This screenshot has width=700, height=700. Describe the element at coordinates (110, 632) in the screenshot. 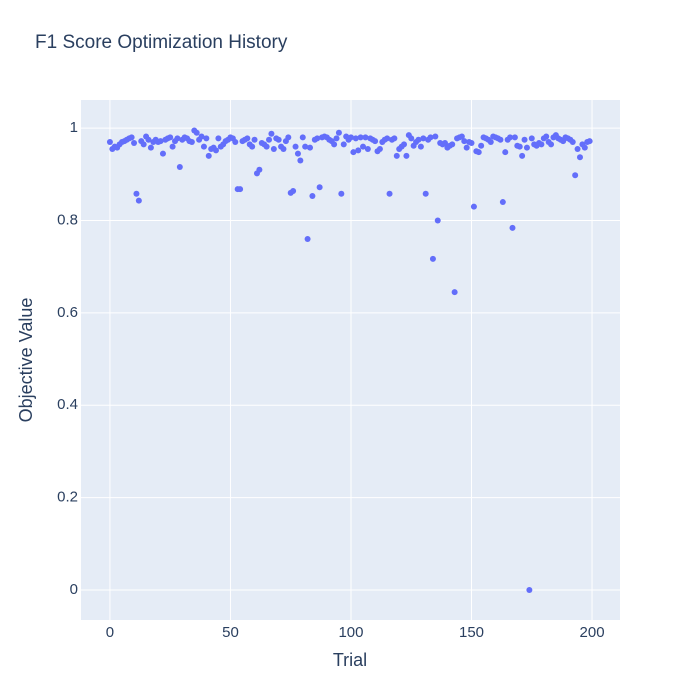

I see `x-tick-label: 0` at that location.